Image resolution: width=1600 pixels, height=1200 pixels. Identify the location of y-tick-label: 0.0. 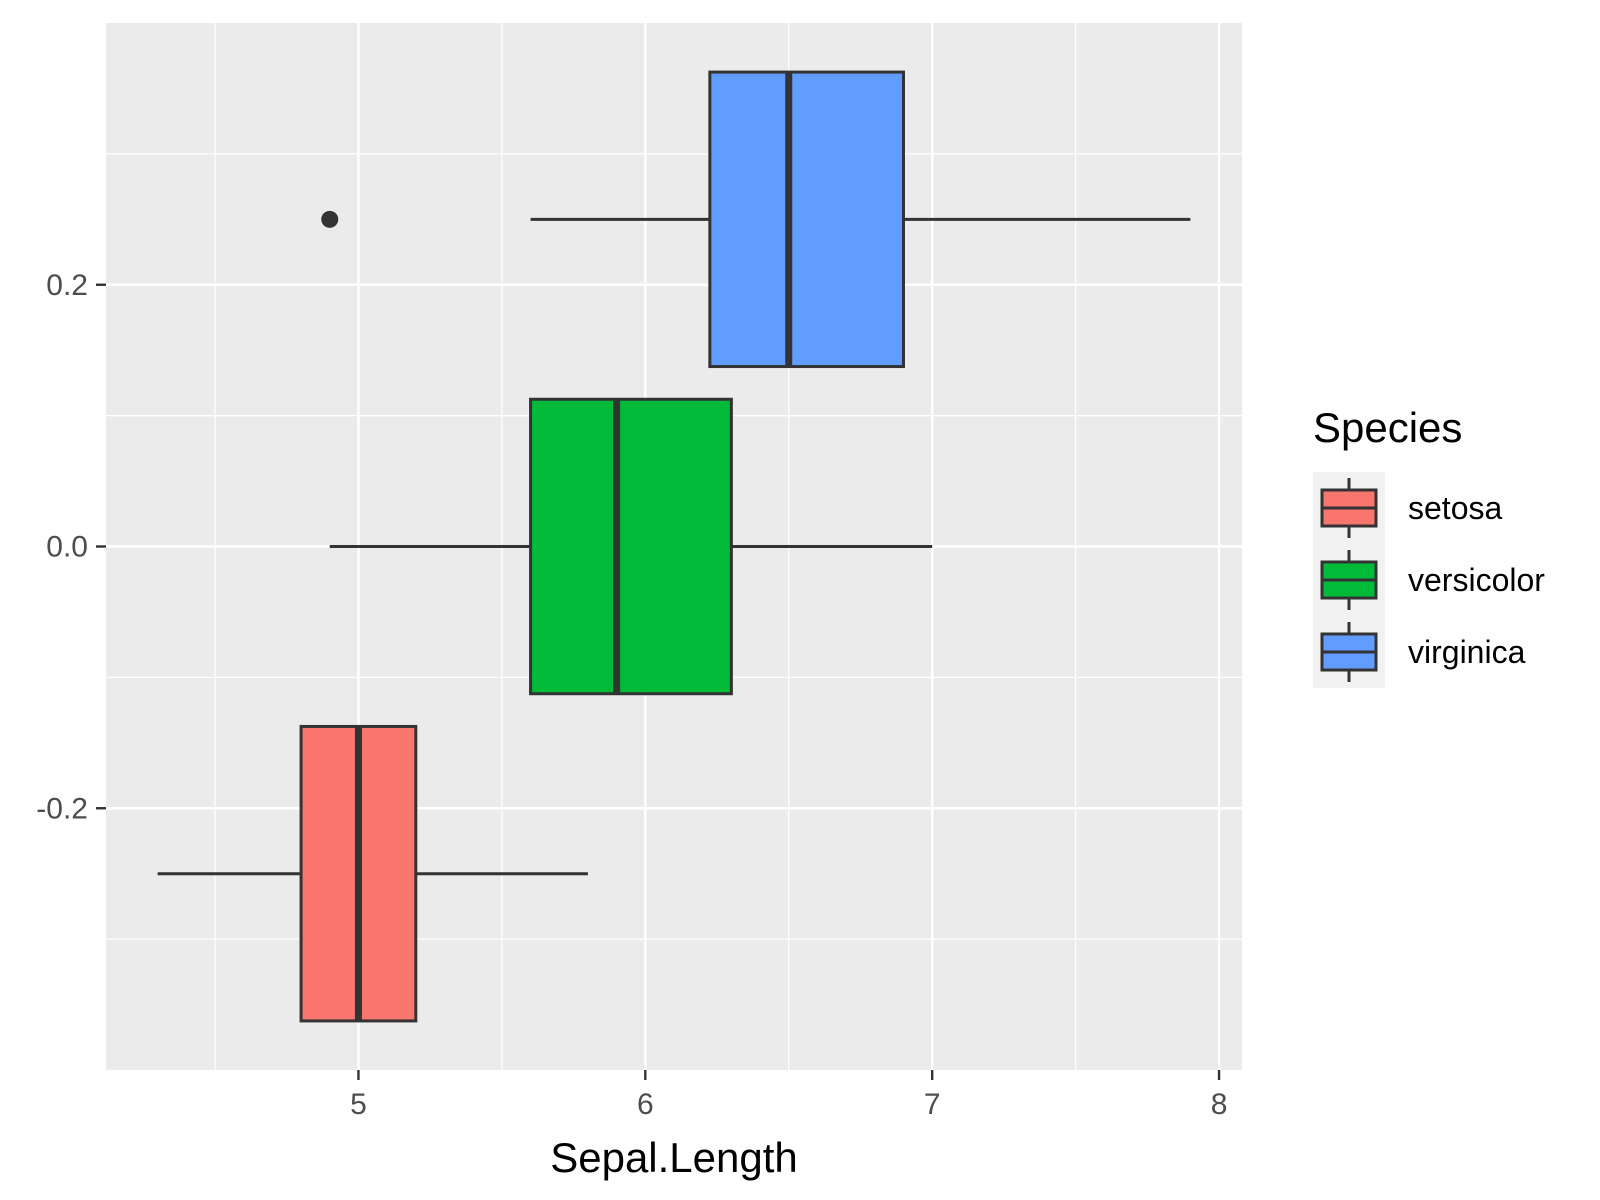
(67, 547).